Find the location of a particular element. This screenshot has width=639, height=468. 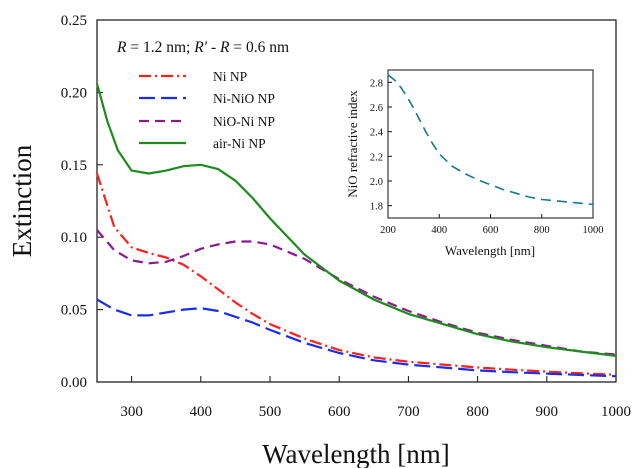

main-y-axis-title: Extinction is located at coordinates (22, 200).